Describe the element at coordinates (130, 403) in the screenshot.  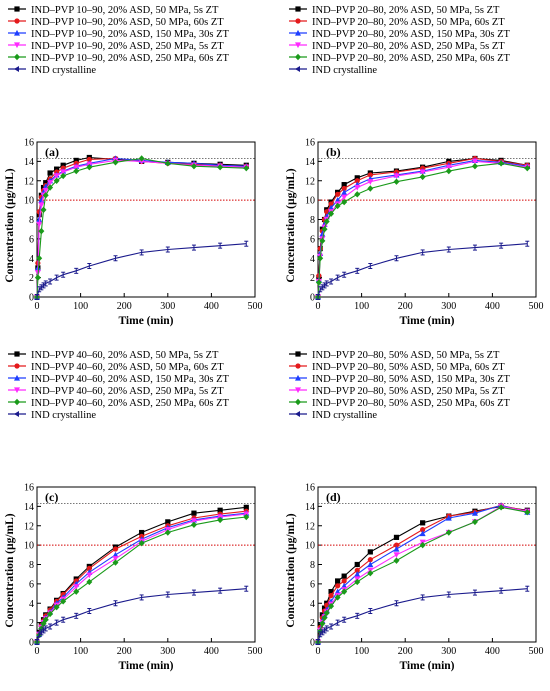
I see `legend-entry: IND–PVP 40–60, 20% ASD, 250 MPa, 60s ZT` at that location.